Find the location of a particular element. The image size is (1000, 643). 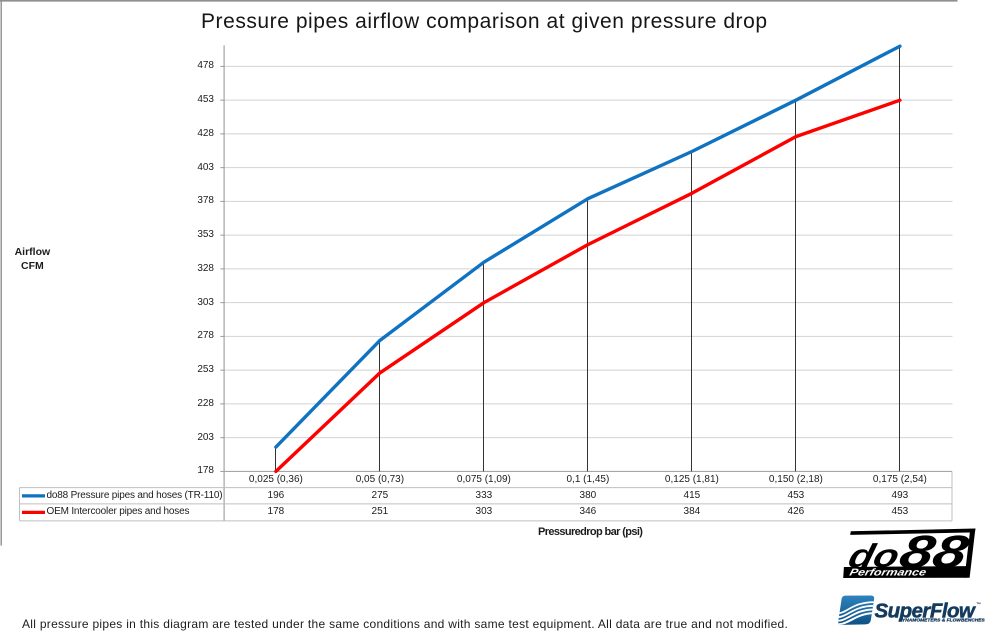

svg-text: Performance is located at coordinates (888, 573).